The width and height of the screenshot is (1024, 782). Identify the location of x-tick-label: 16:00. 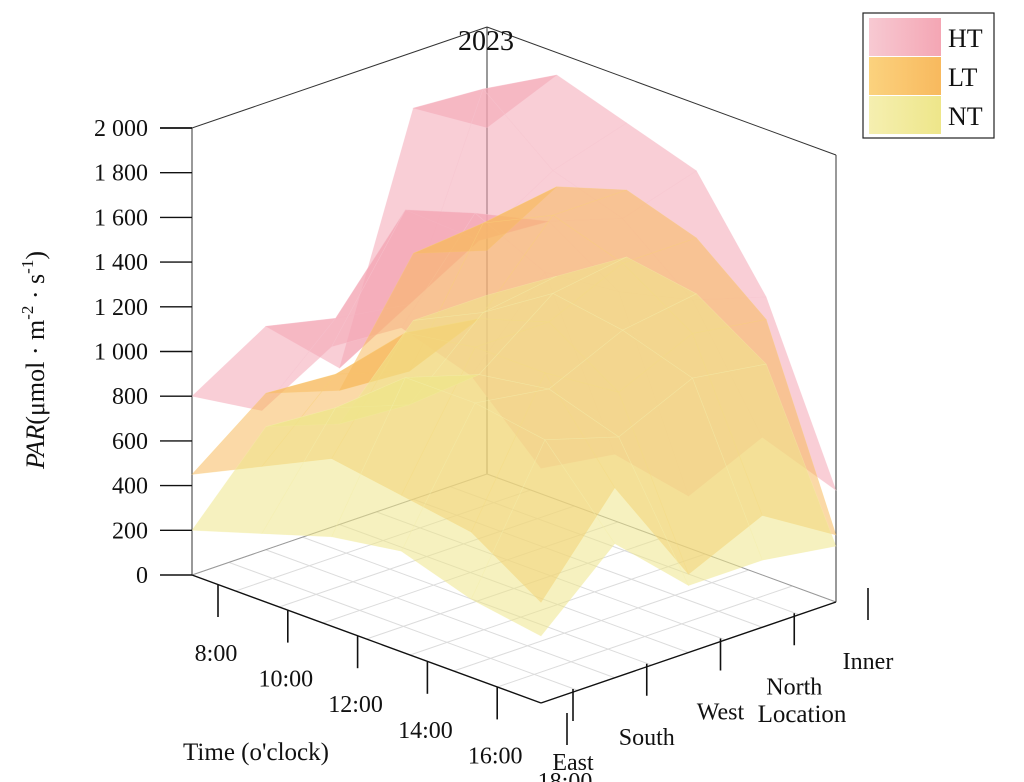
(495, 756).